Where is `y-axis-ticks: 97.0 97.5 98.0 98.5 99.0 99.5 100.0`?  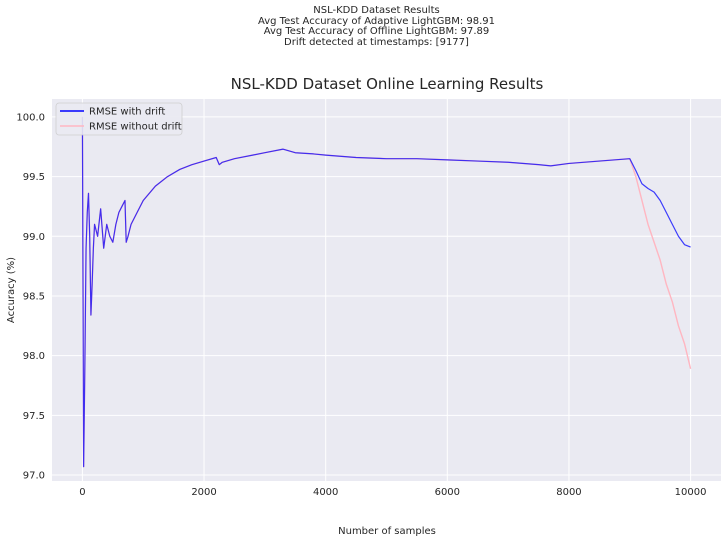 y-axis-ticks: 97.0 97.5 98.0 98.5 99.0 99.5 100.0 is located at coordinates (30, 296).